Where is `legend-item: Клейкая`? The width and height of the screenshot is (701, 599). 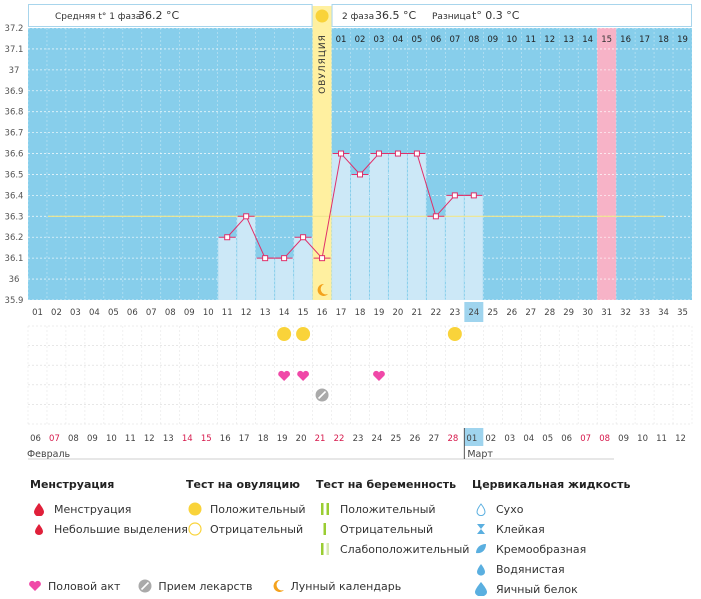
legend-item: Клейкая is located at coordinates (551, 529).